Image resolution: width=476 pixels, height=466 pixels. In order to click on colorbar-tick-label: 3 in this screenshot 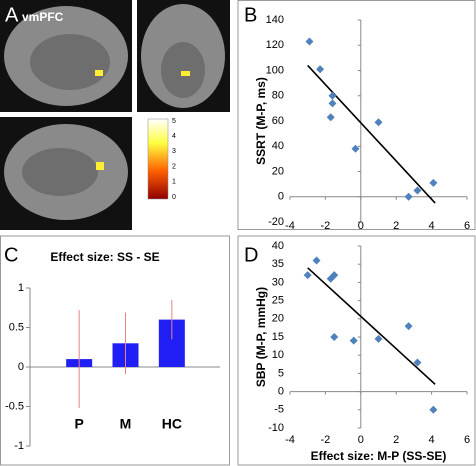, I will do `click(174, 151)`.